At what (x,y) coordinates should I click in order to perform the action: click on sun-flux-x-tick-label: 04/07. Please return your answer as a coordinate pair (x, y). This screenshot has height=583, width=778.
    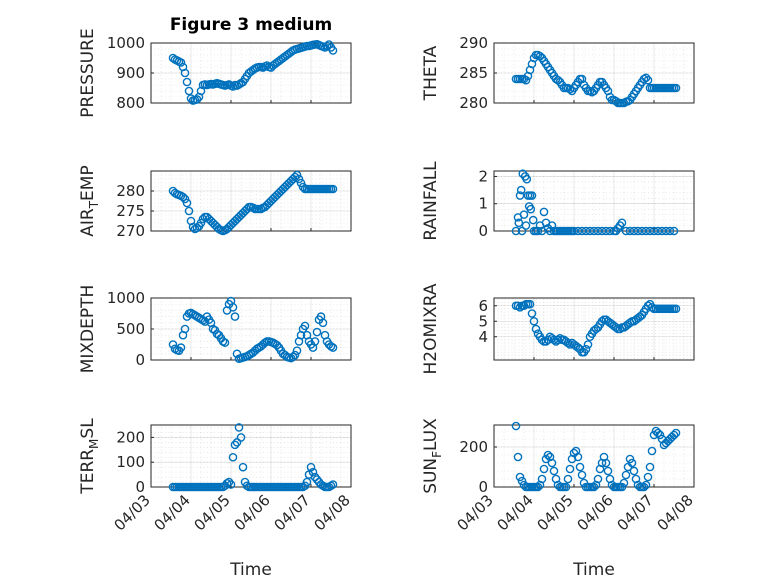
    Looking at the image, I should click on (635, 512).